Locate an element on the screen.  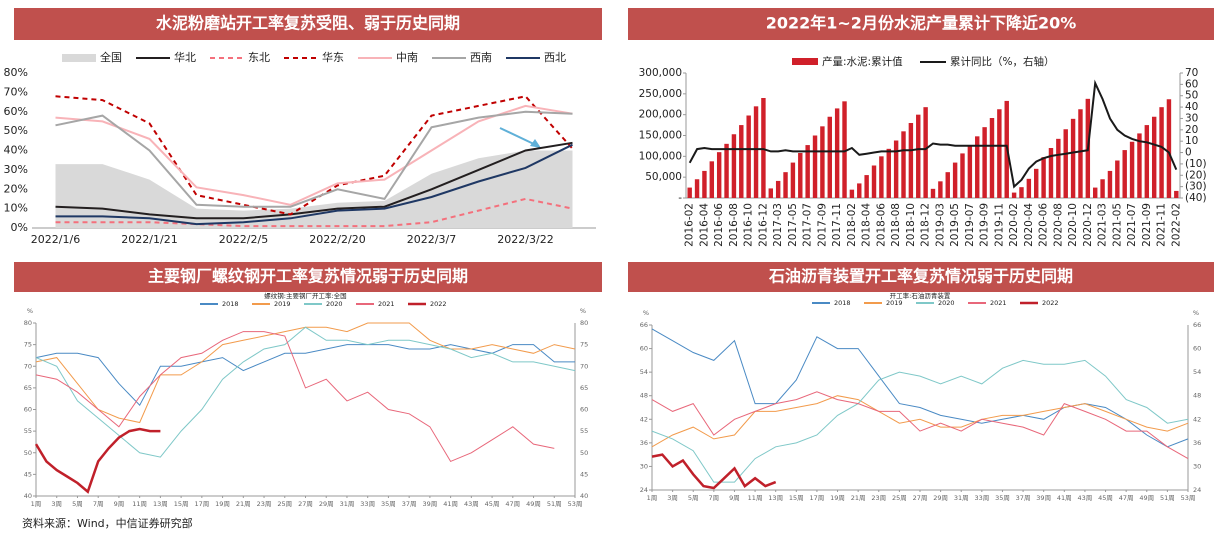
legend-label: 2021 is located at coordinates (386, 304).